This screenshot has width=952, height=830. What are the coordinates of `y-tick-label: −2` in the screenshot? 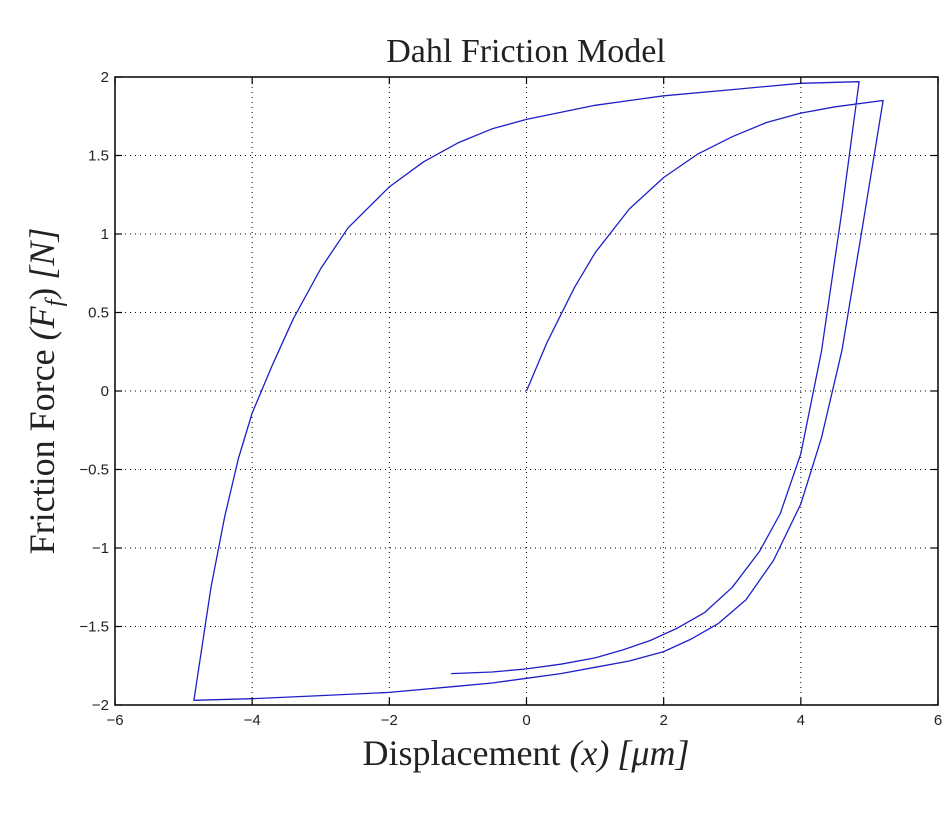 It's located at (100, 705).